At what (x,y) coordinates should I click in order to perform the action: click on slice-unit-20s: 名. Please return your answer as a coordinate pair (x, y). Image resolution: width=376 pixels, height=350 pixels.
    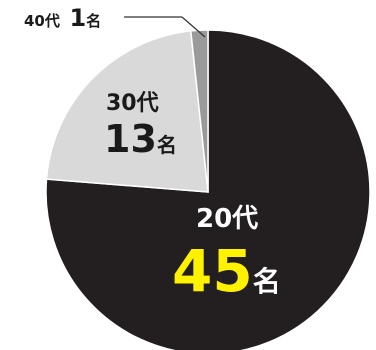
    Looking at the image, I should click on (266, 281).